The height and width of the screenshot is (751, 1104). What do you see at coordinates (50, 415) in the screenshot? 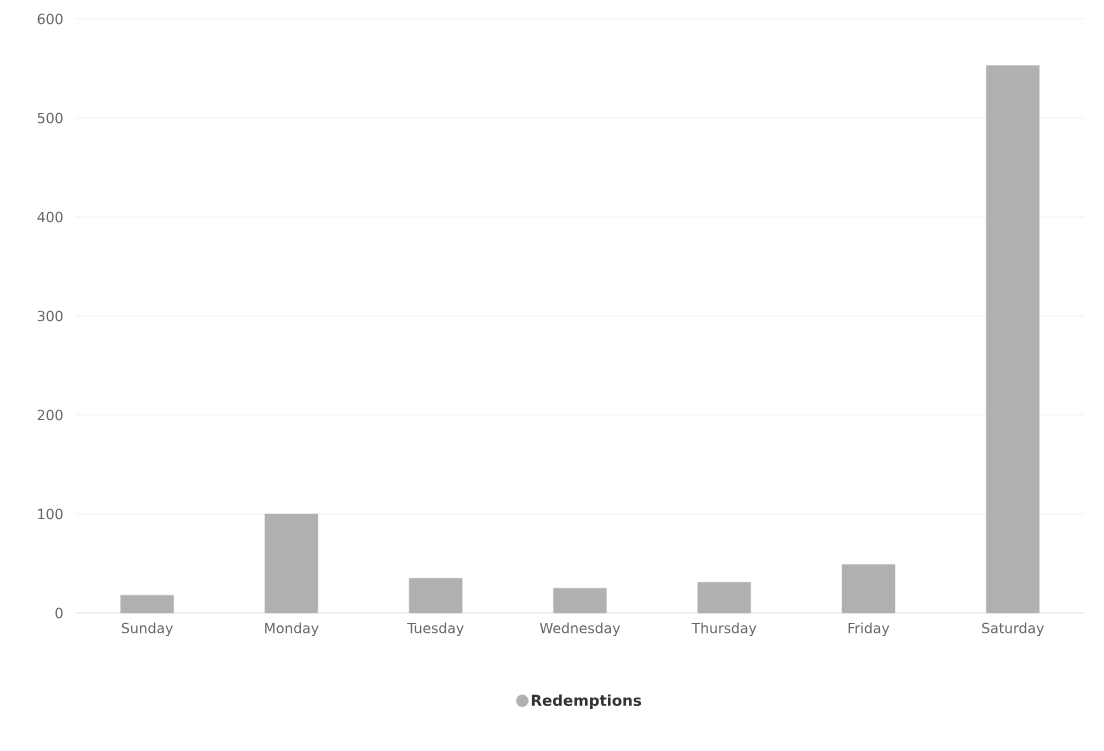
I see `y-tick-label: 200` at bounding box center [50, 415].